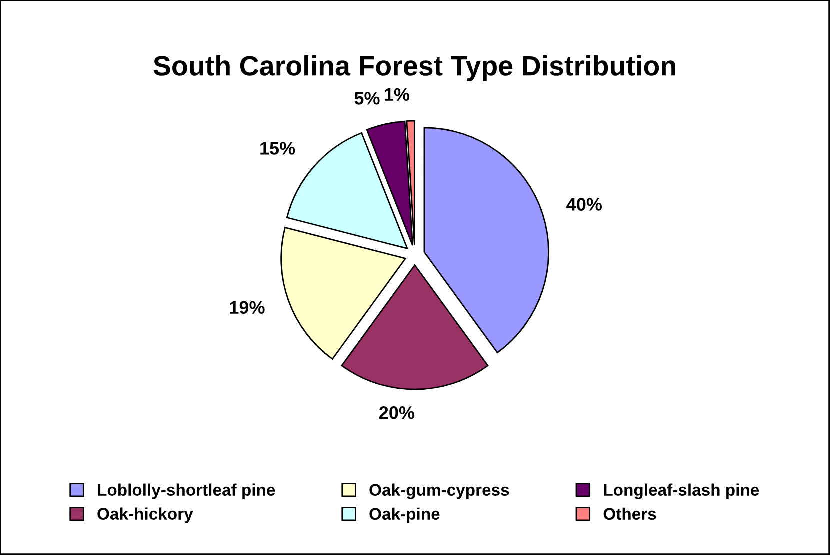  I want to click on legend-label: Oak-hickory, so click(146, 516).